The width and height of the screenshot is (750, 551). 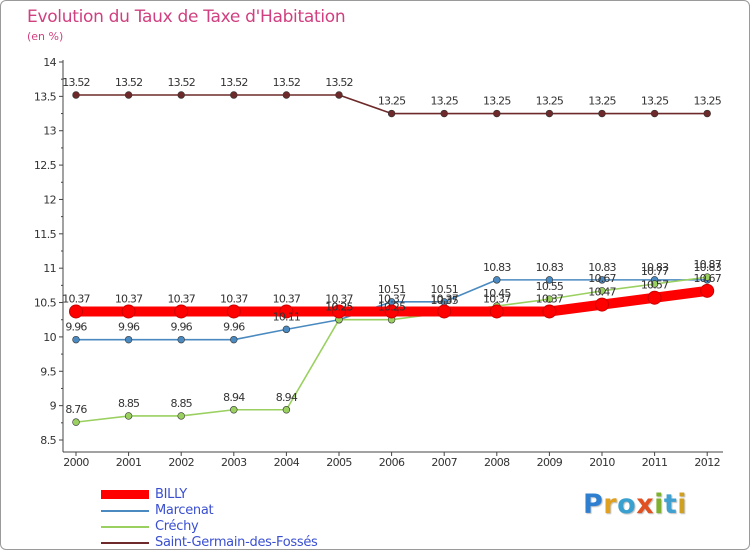 I want to click on legend-swatch-marcenat, so click(x=125, y=511).